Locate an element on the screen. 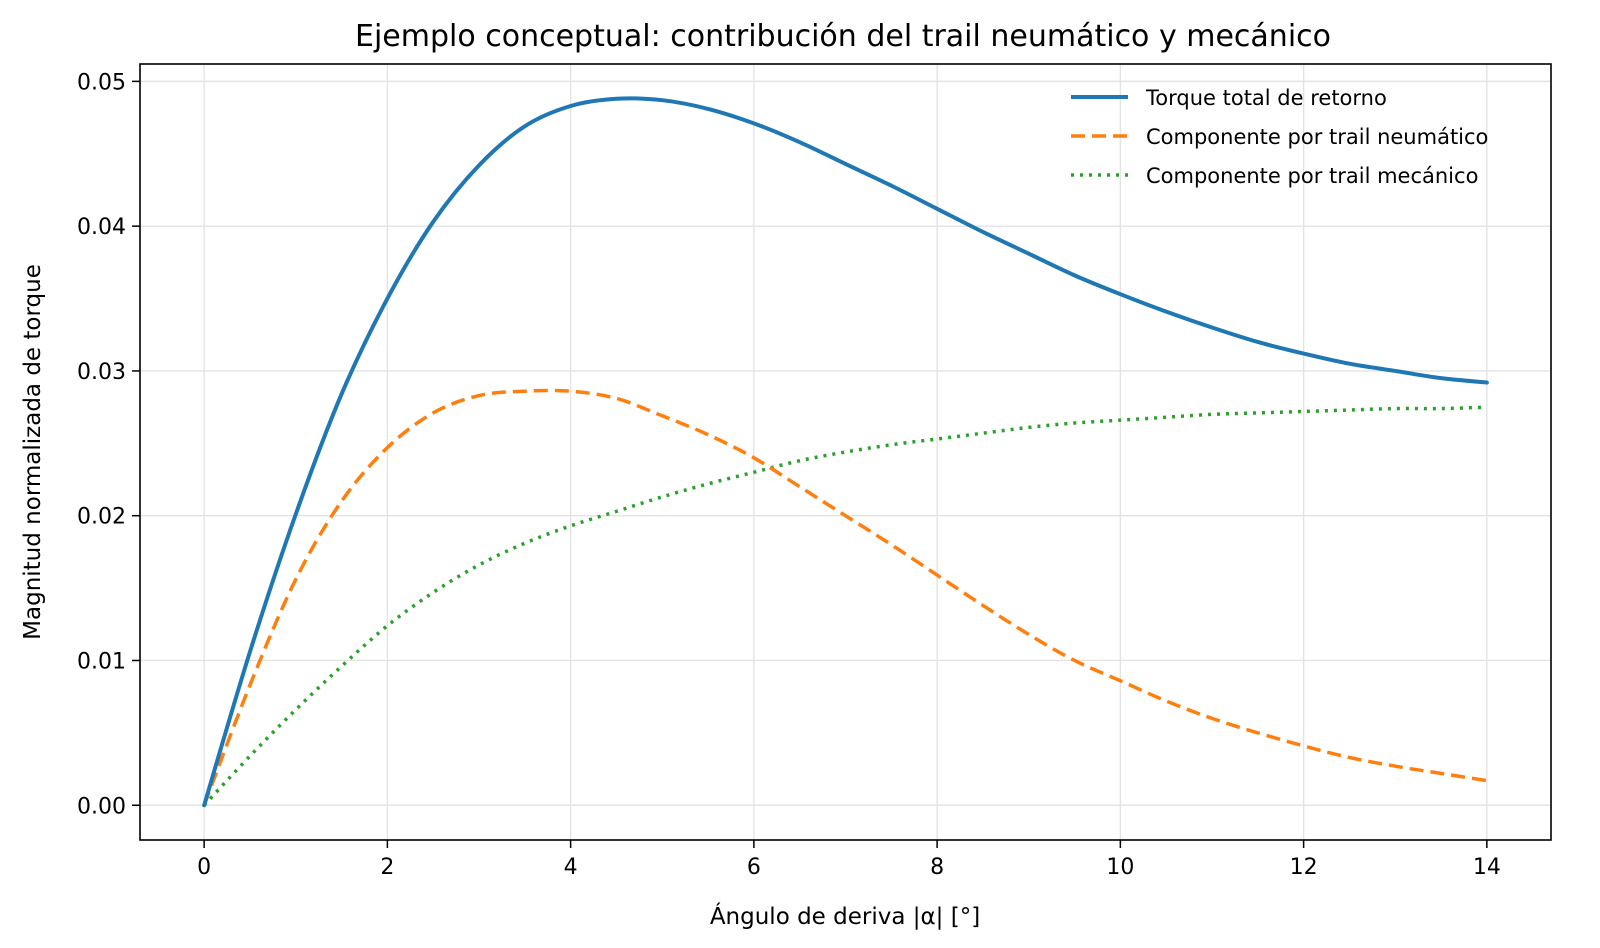 The height and width of the screenshot is (948, 1600). x-tick-label: 14 is located at coordinates (1487, 867).